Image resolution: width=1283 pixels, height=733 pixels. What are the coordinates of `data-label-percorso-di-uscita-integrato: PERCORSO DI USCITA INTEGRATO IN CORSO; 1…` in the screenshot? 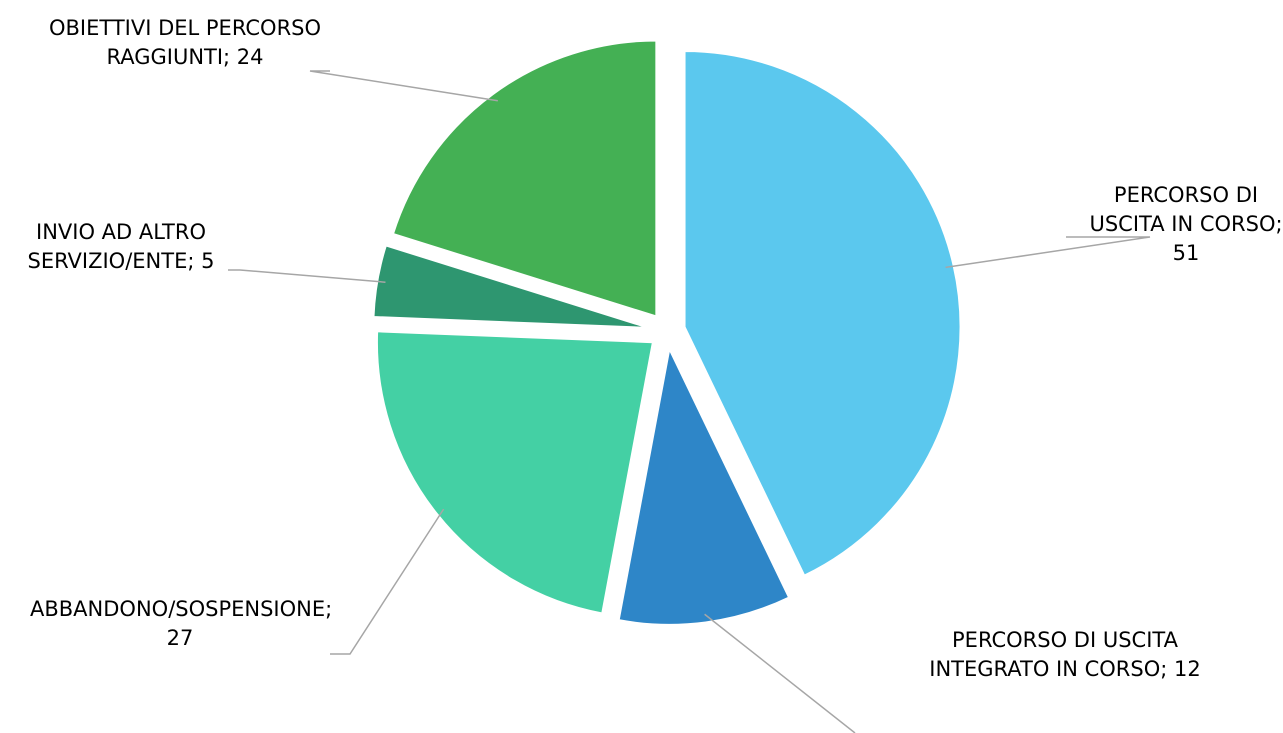 It's located at (1065, 655).